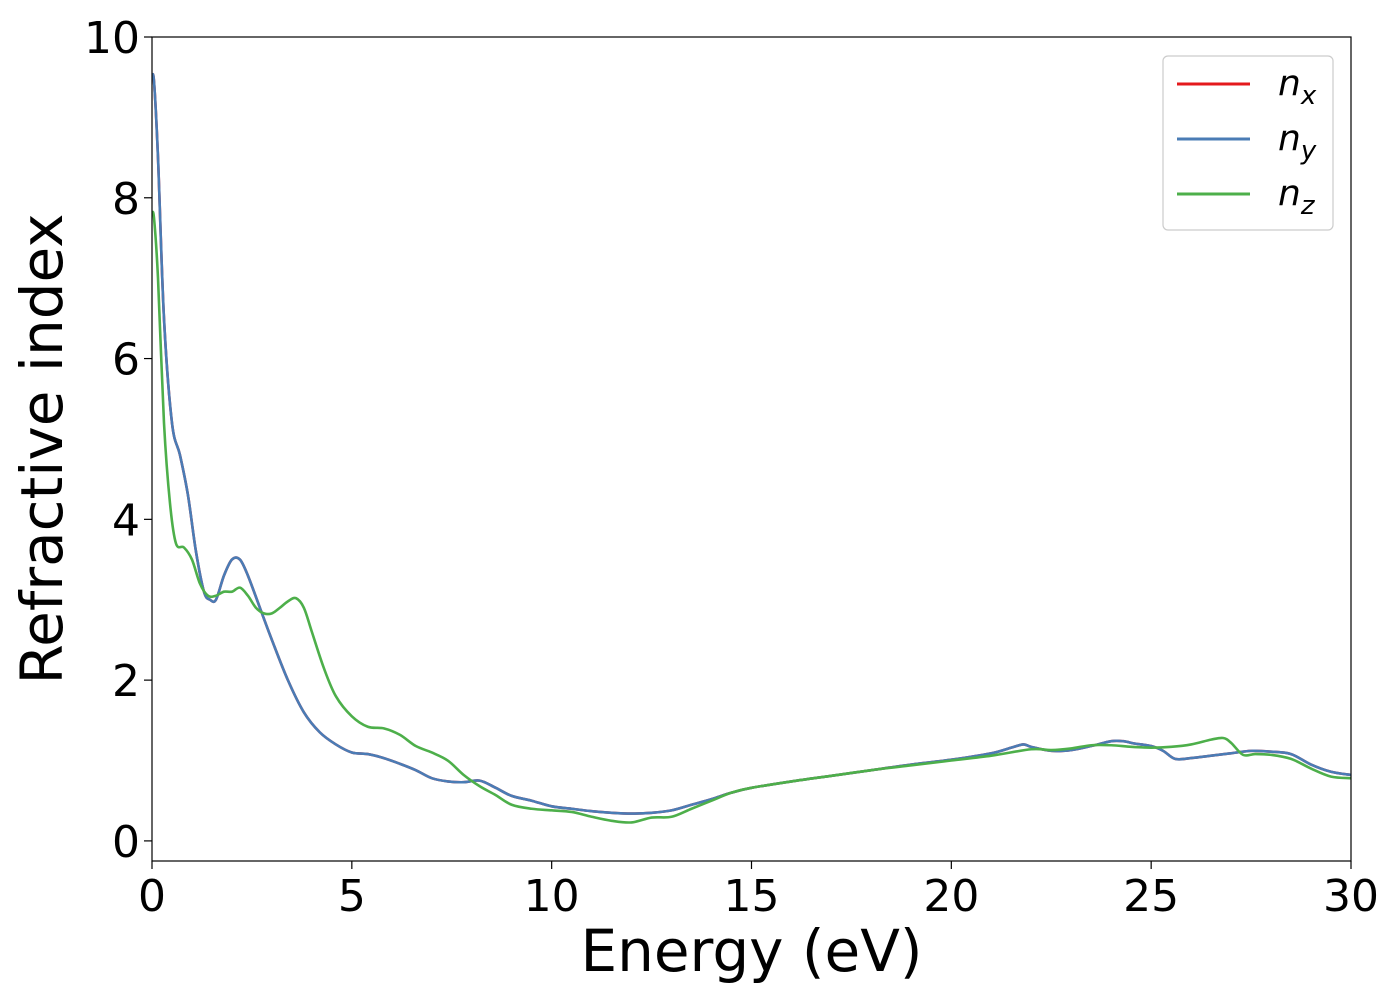 The image size is (1400, 1000). What do you see at coordinates (1308, 206) in the screenshot?
I see `legend-label-subscript: z` at bounding box center [1308, 206].